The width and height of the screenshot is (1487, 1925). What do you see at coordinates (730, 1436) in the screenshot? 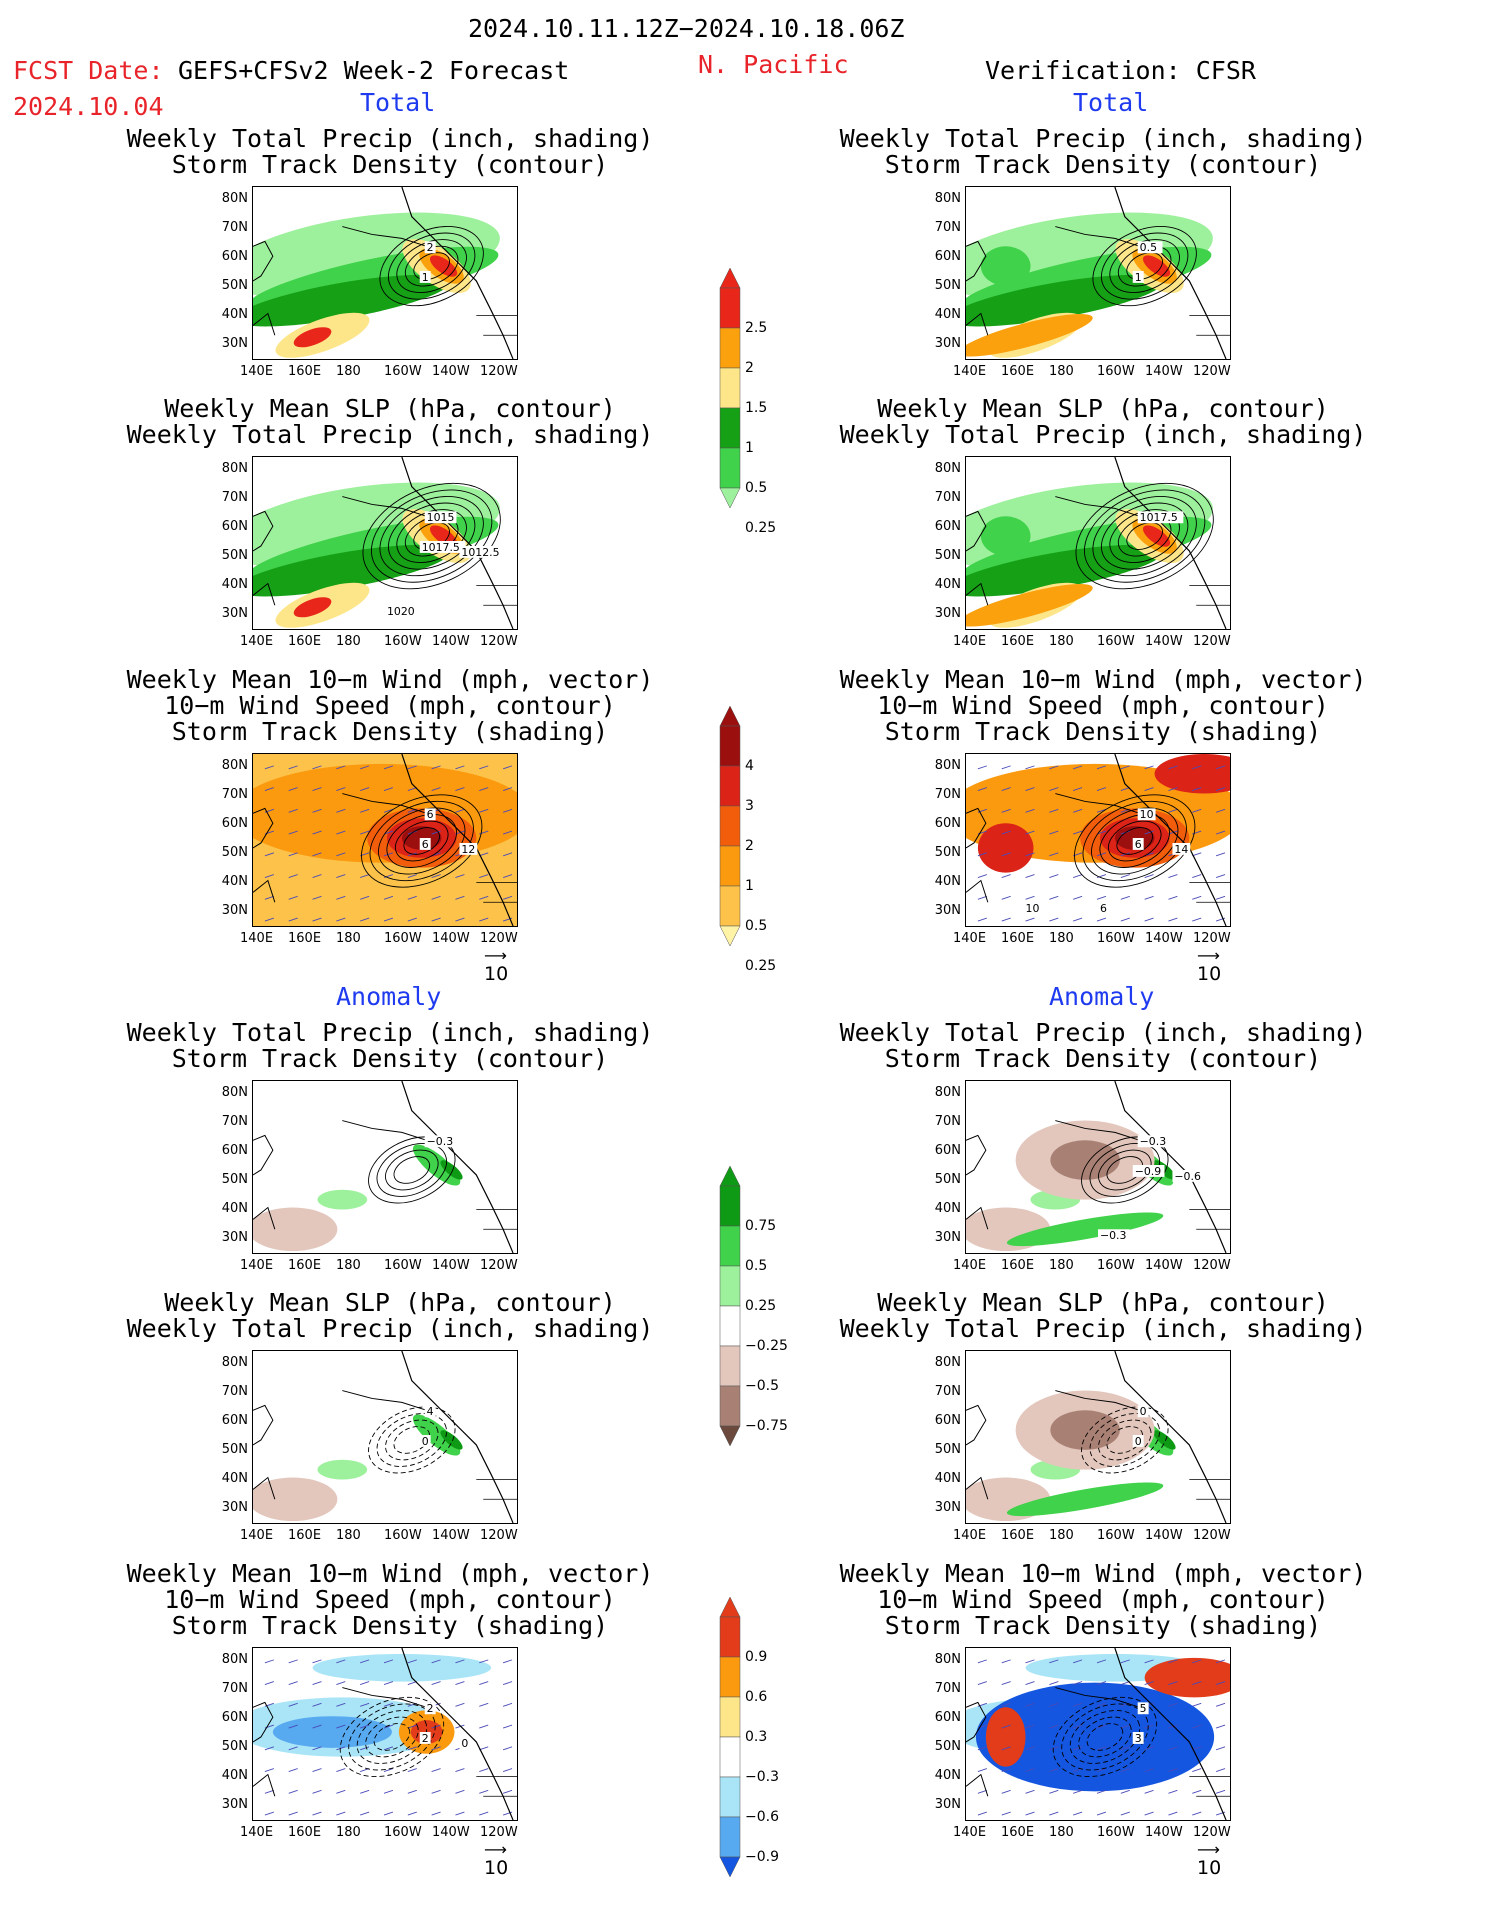
I see `colorbar-bottom-triangle` at bounding box center [730, 1436].